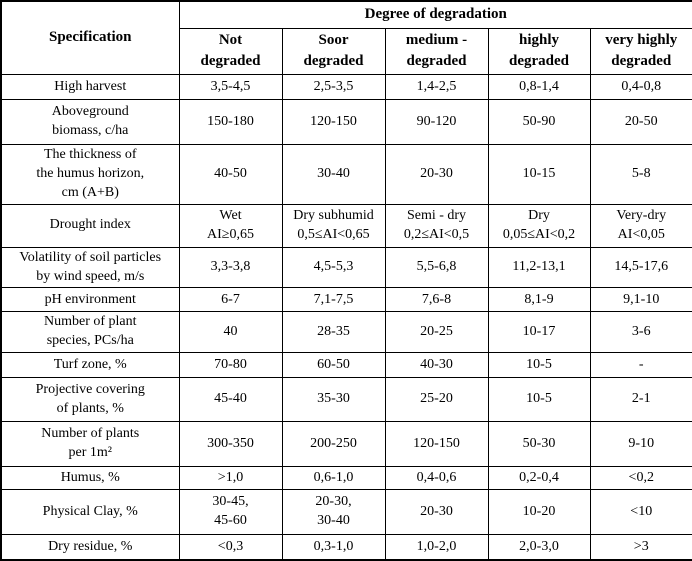 This screenshot has width=692, height=561. I want to click on table-row: pH environment 6-7 7,1-7,5 7,6-8 8,1-9 9,1-10, so click(346, 300).